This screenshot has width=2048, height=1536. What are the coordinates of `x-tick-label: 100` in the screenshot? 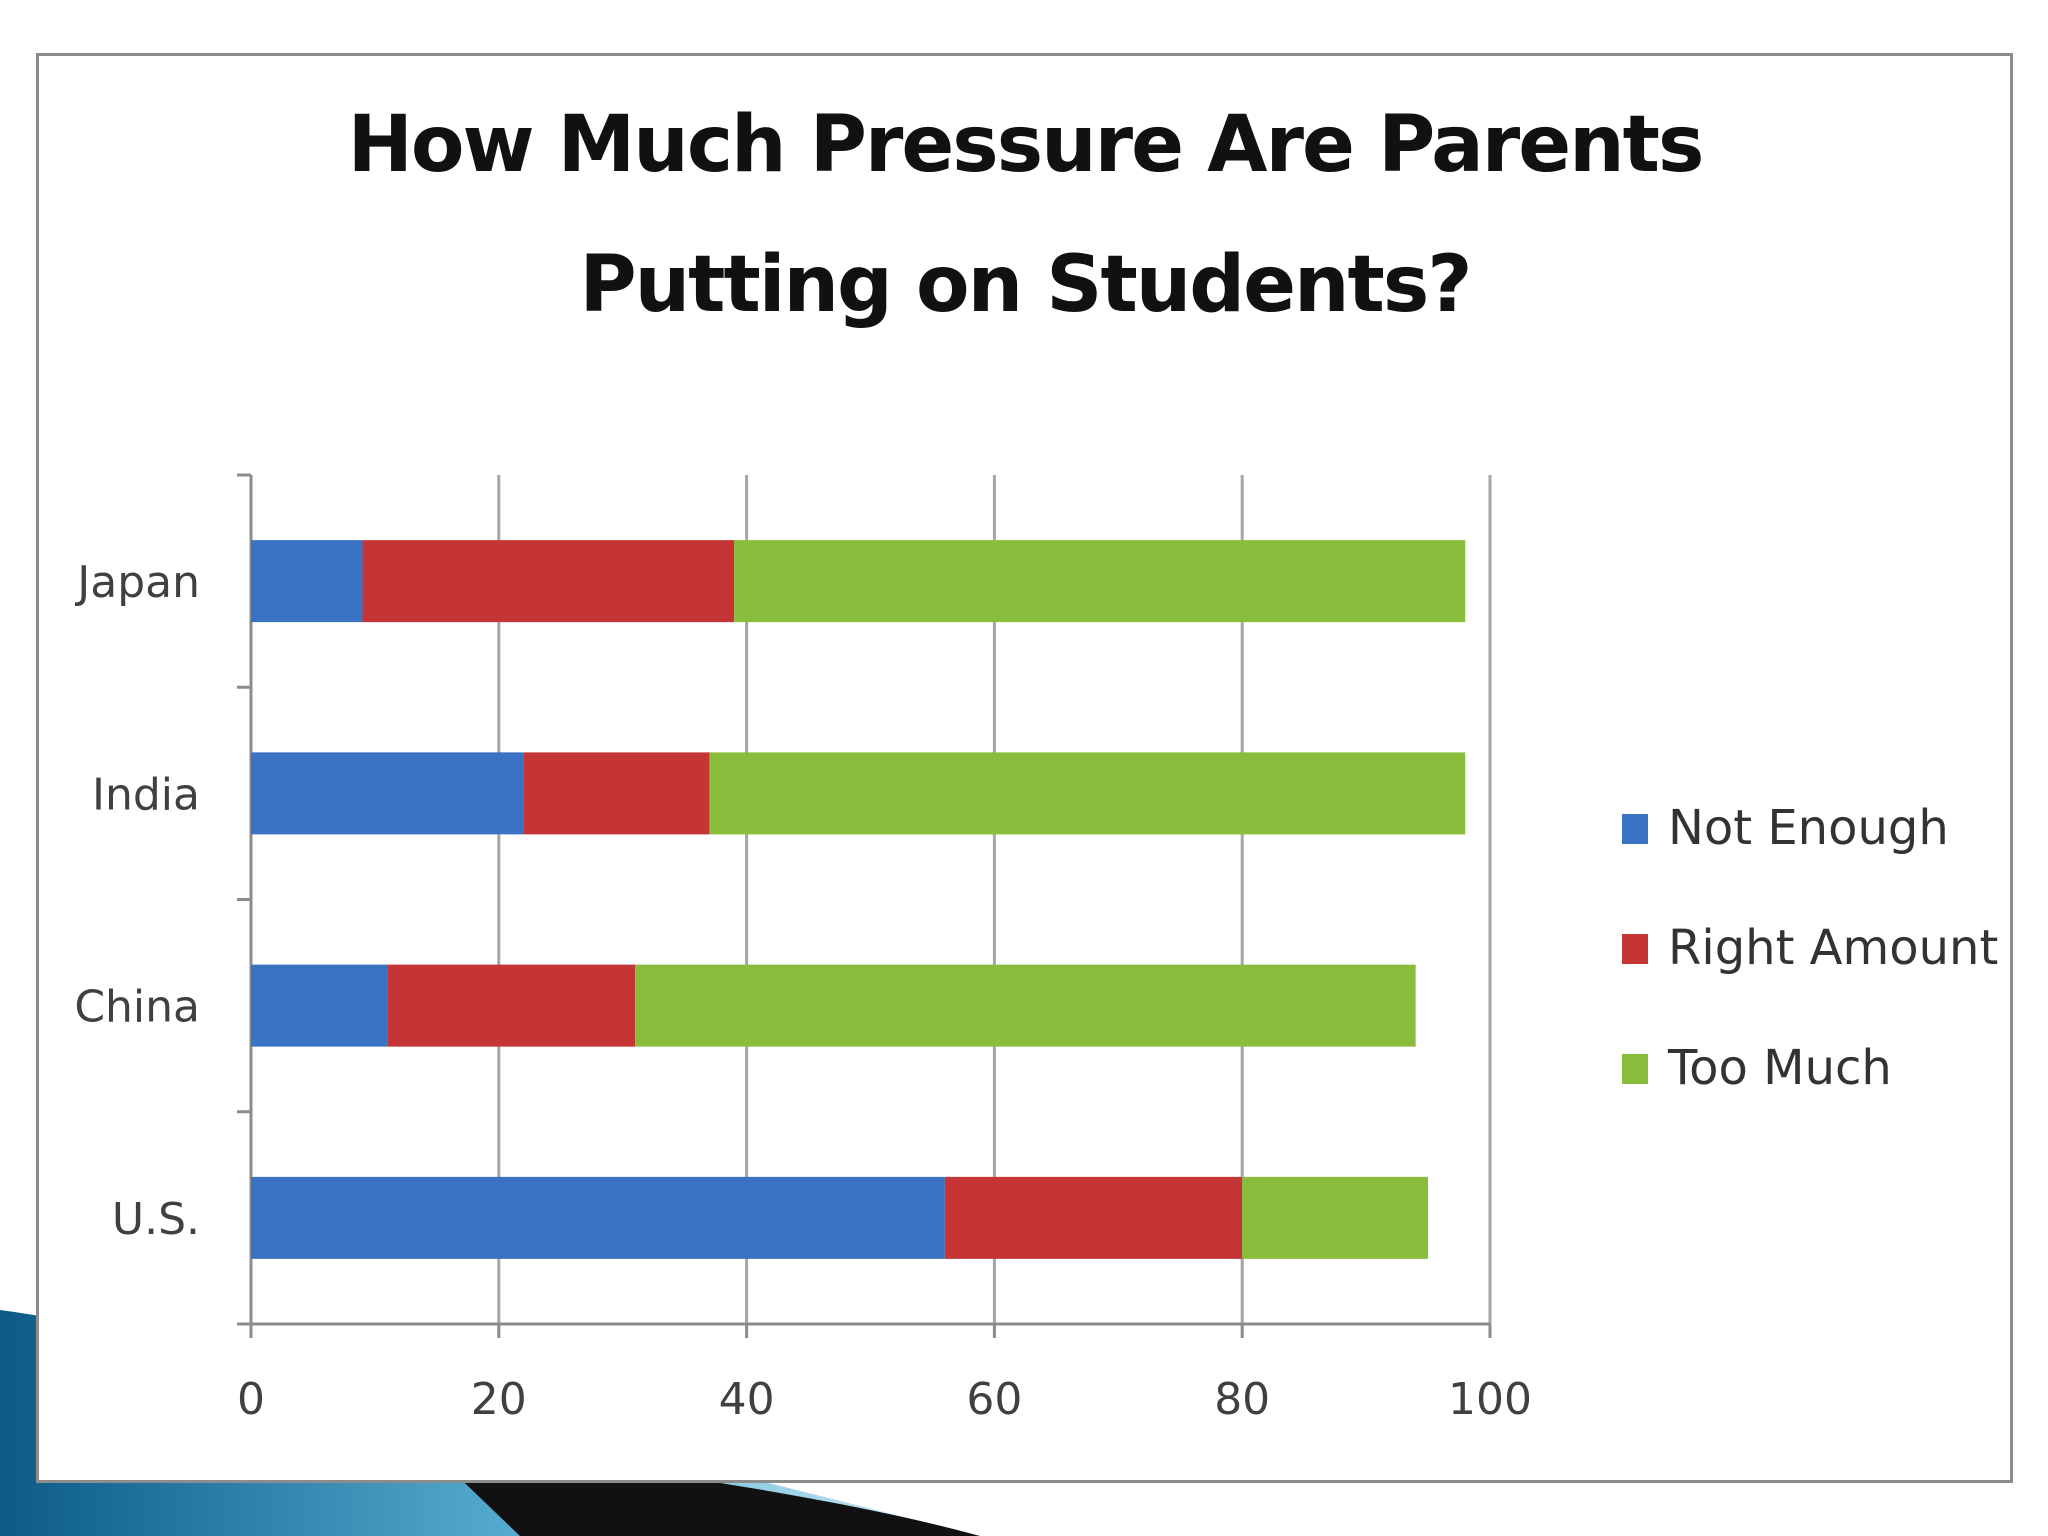 It's located at (1490, 1399).